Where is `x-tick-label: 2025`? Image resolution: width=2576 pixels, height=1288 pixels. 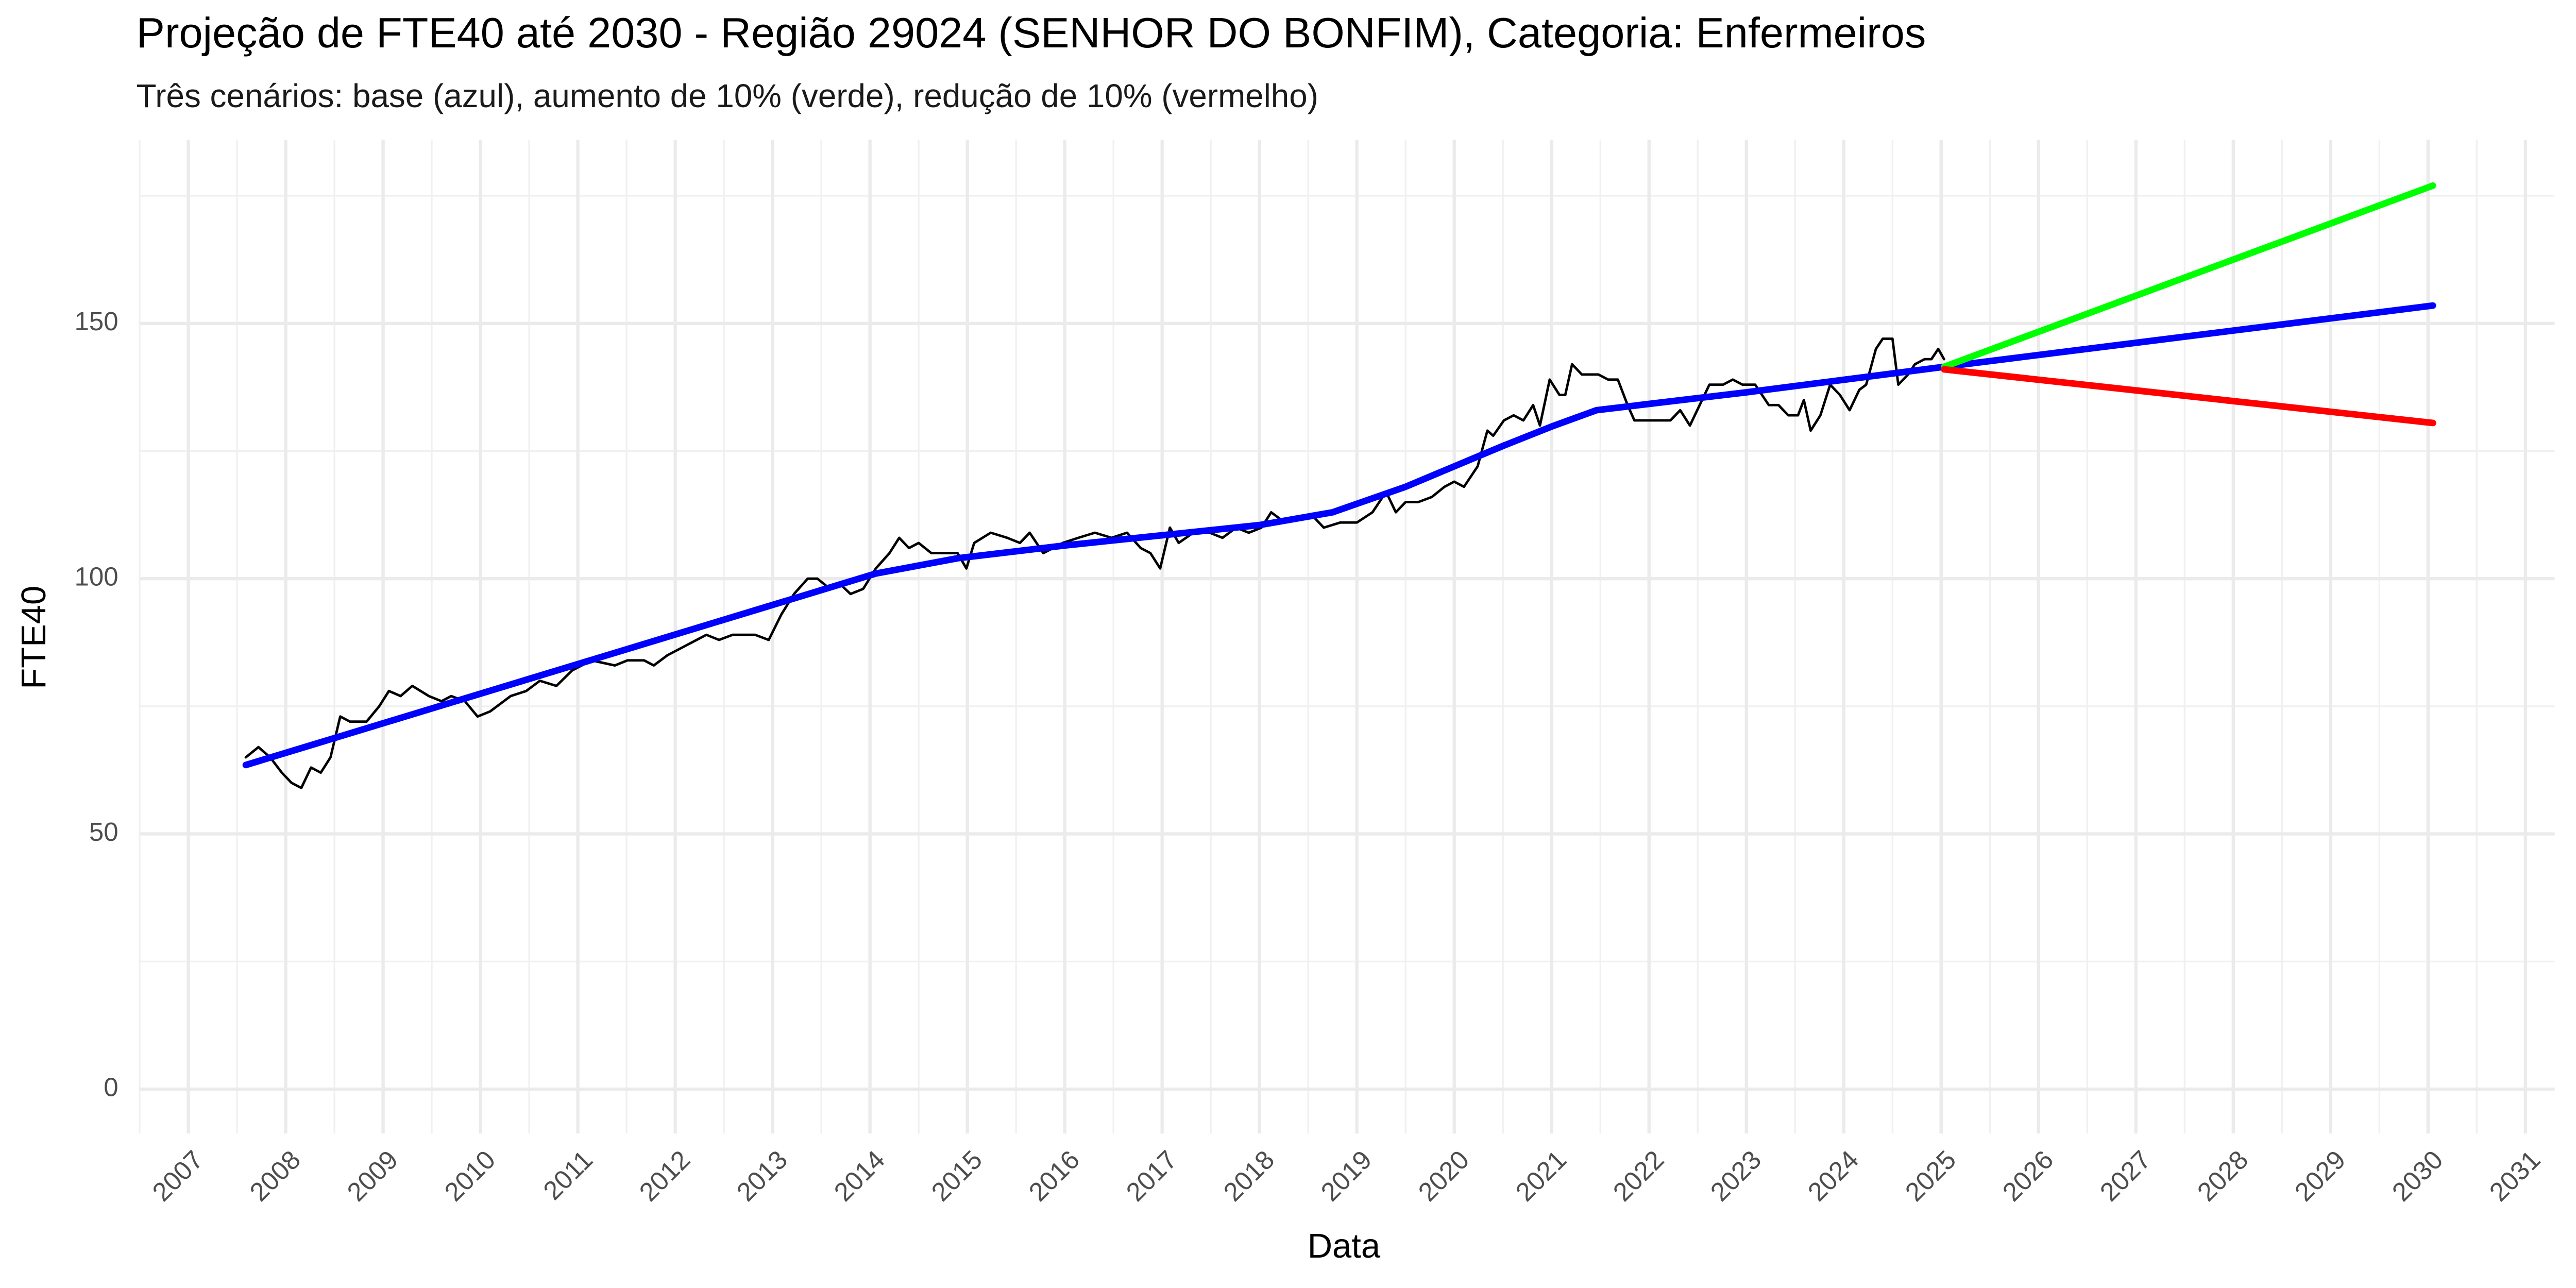
x-tick-label: 2025 is located at coordinates (1931, 1176).